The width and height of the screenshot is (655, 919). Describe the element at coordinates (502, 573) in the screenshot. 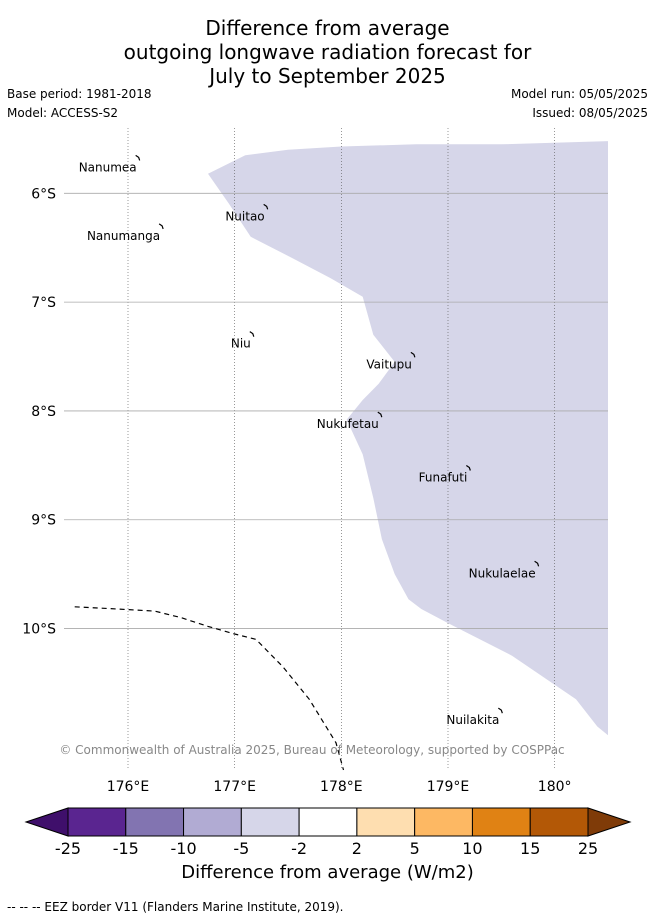

I see `island-label: Nukulaelae` at that location.